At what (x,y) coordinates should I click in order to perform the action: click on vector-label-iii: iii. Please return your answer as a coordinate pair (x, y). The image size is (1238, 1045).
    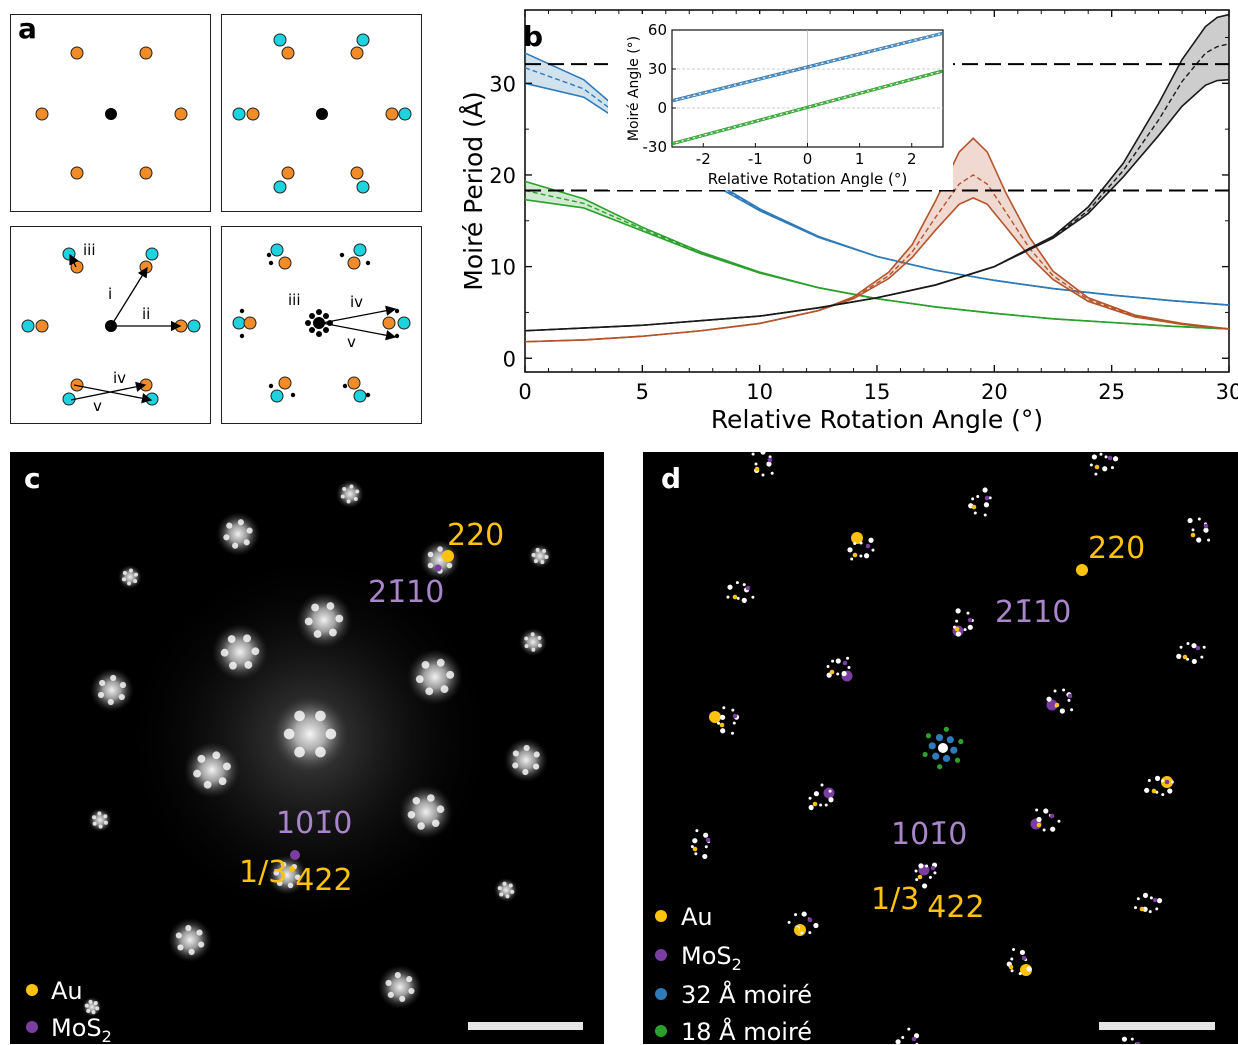
    Looking at the image, I should click on (89, 250).